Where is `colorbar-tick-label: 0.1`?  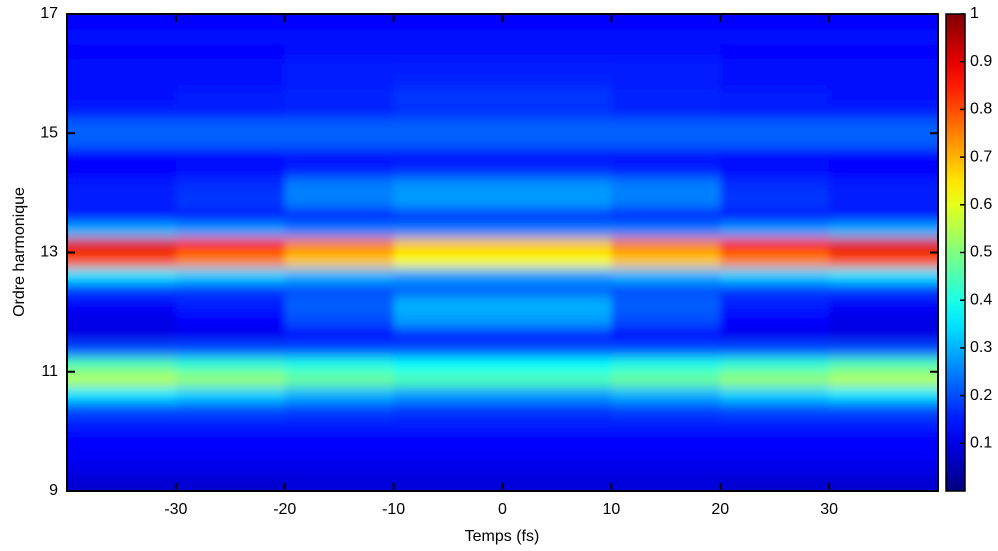 colorbar-tick-label: 0.1 is located at coordinates (981, 443).